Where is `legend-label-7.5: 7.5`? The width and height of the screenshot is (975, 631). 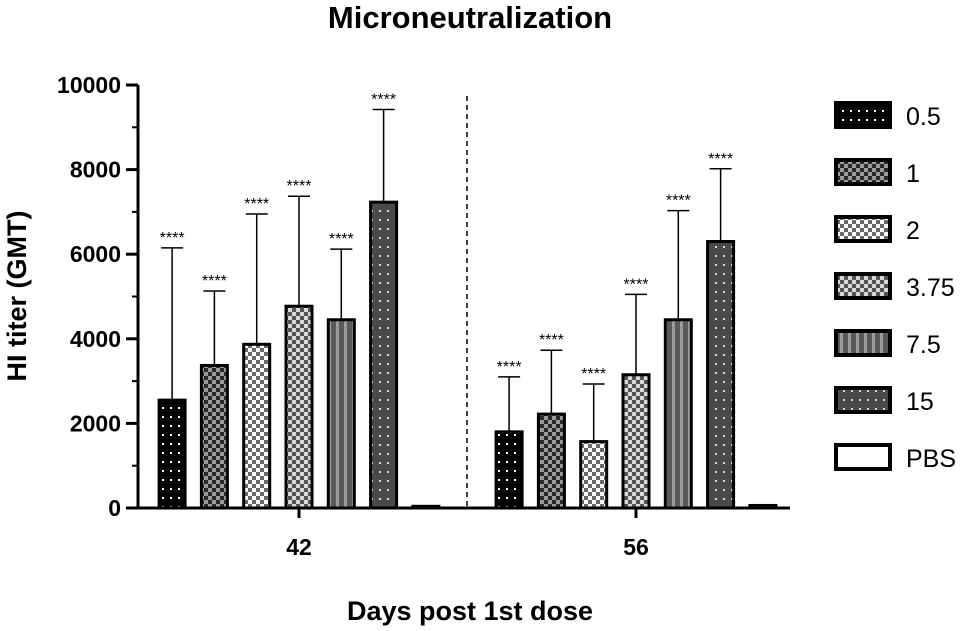 legend-label-7.5: 7.5 is located at coordinates (923, 345).